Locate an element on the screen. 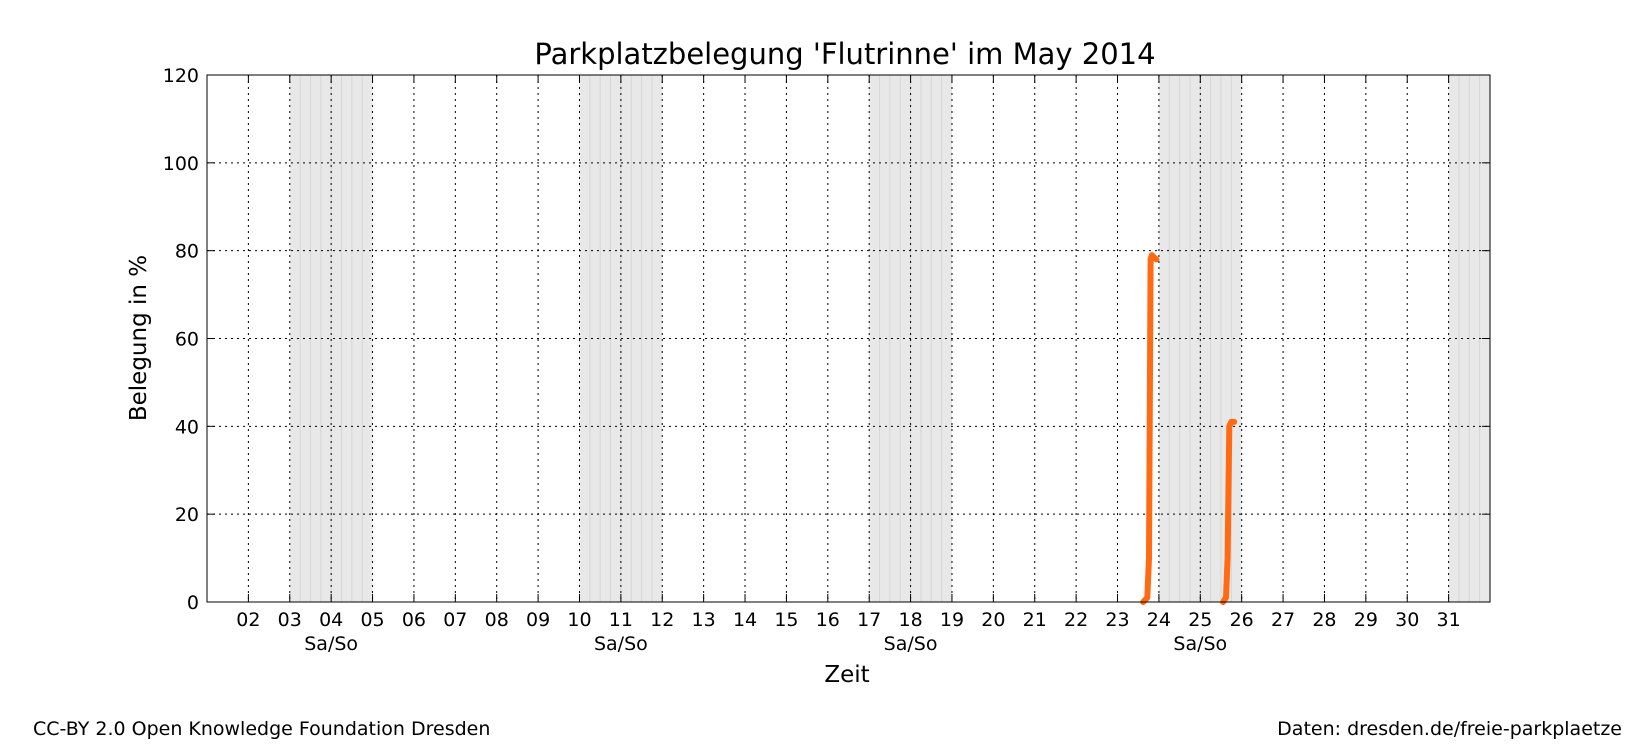 Image resolution: width=1650 pixels, height=750 pixels. x-tick-label: 10 is located at coordinates (579, 620).